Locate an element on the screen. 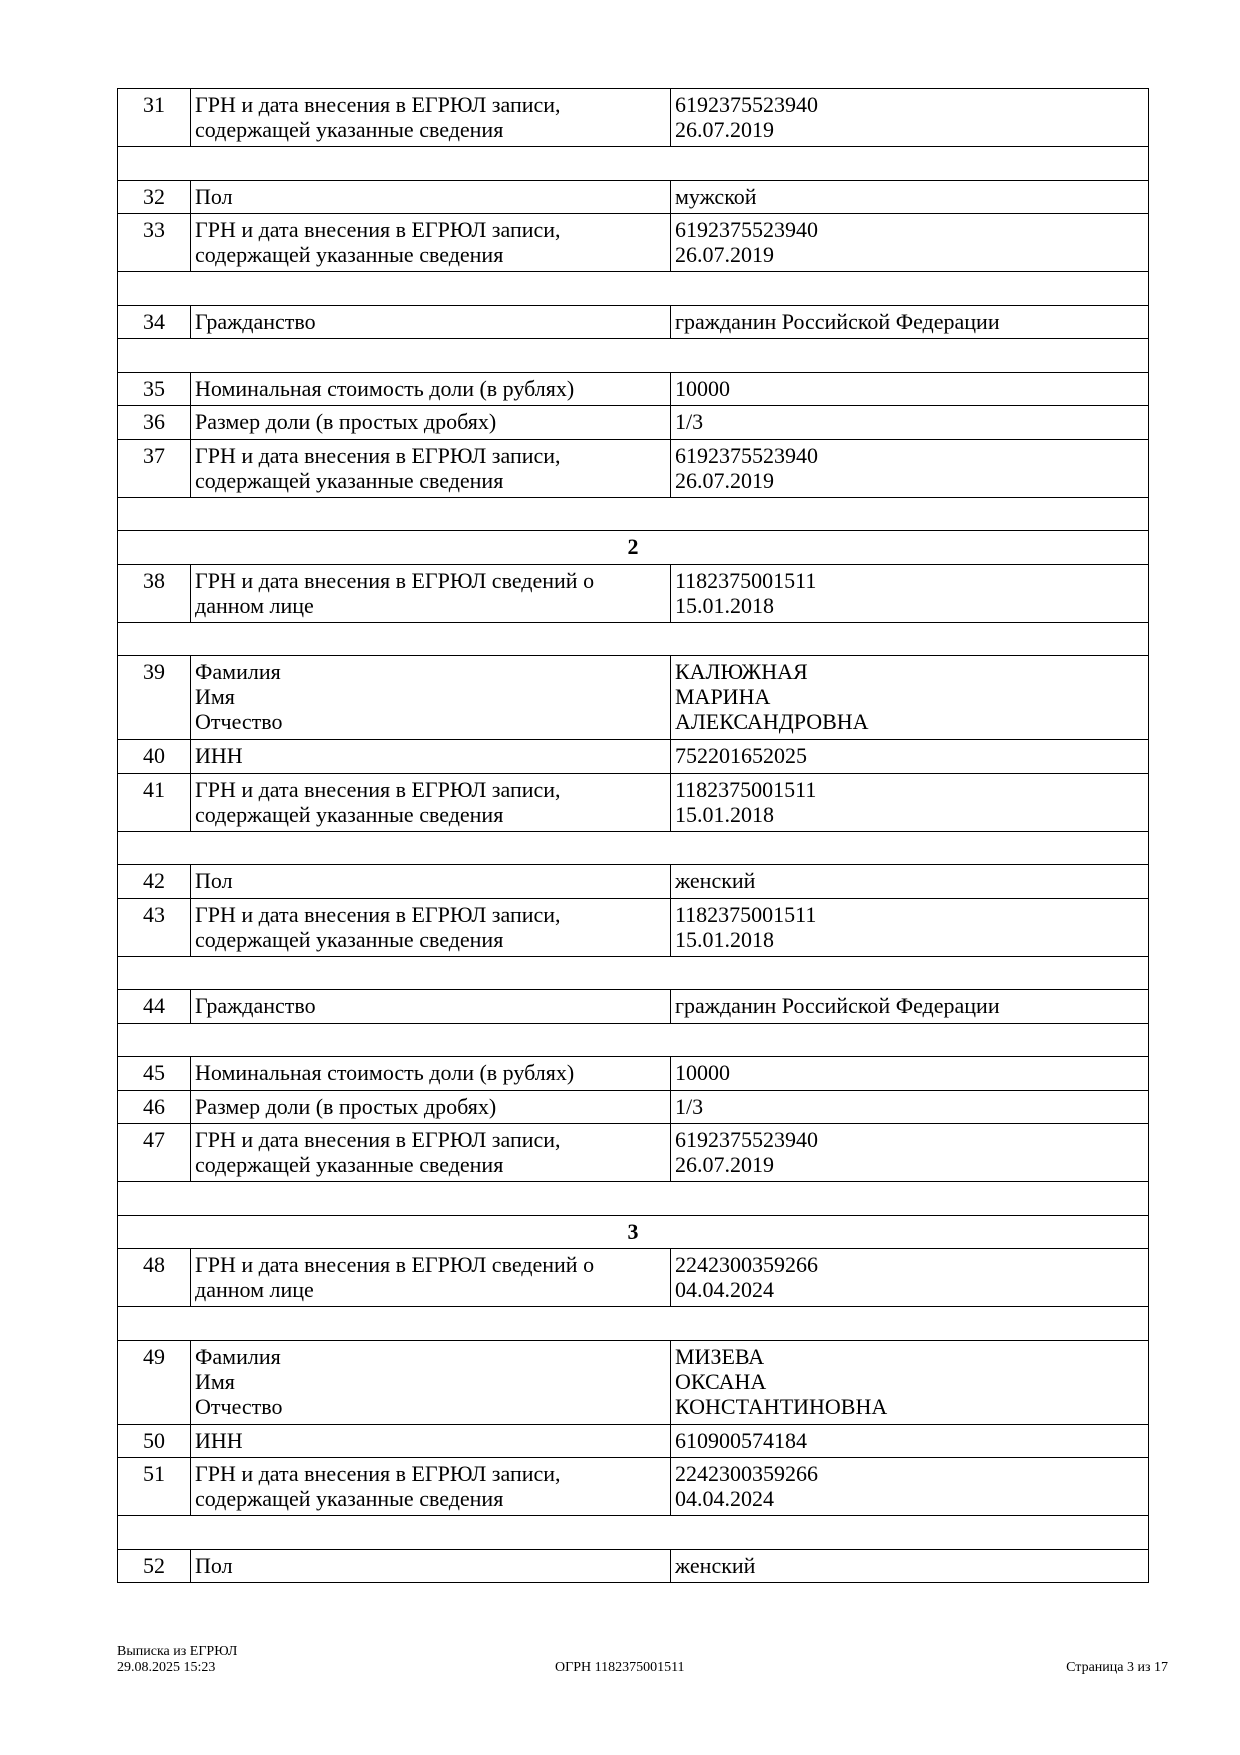 The width and height of the screenshot is (1240, 1755). footer-left: Выписка из ЕГРЮЛ 29.08.2025 15:23 is located at coordinates (177, 1660).